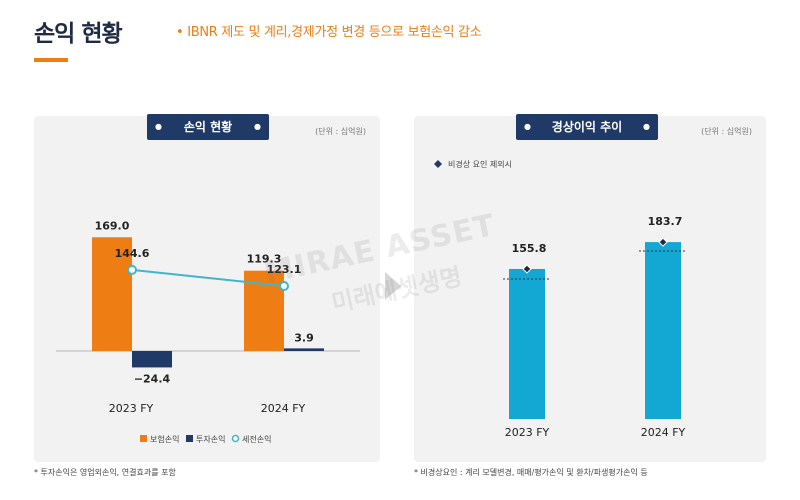  I want to click on legend-label: 보험손익, so click(164, 439).